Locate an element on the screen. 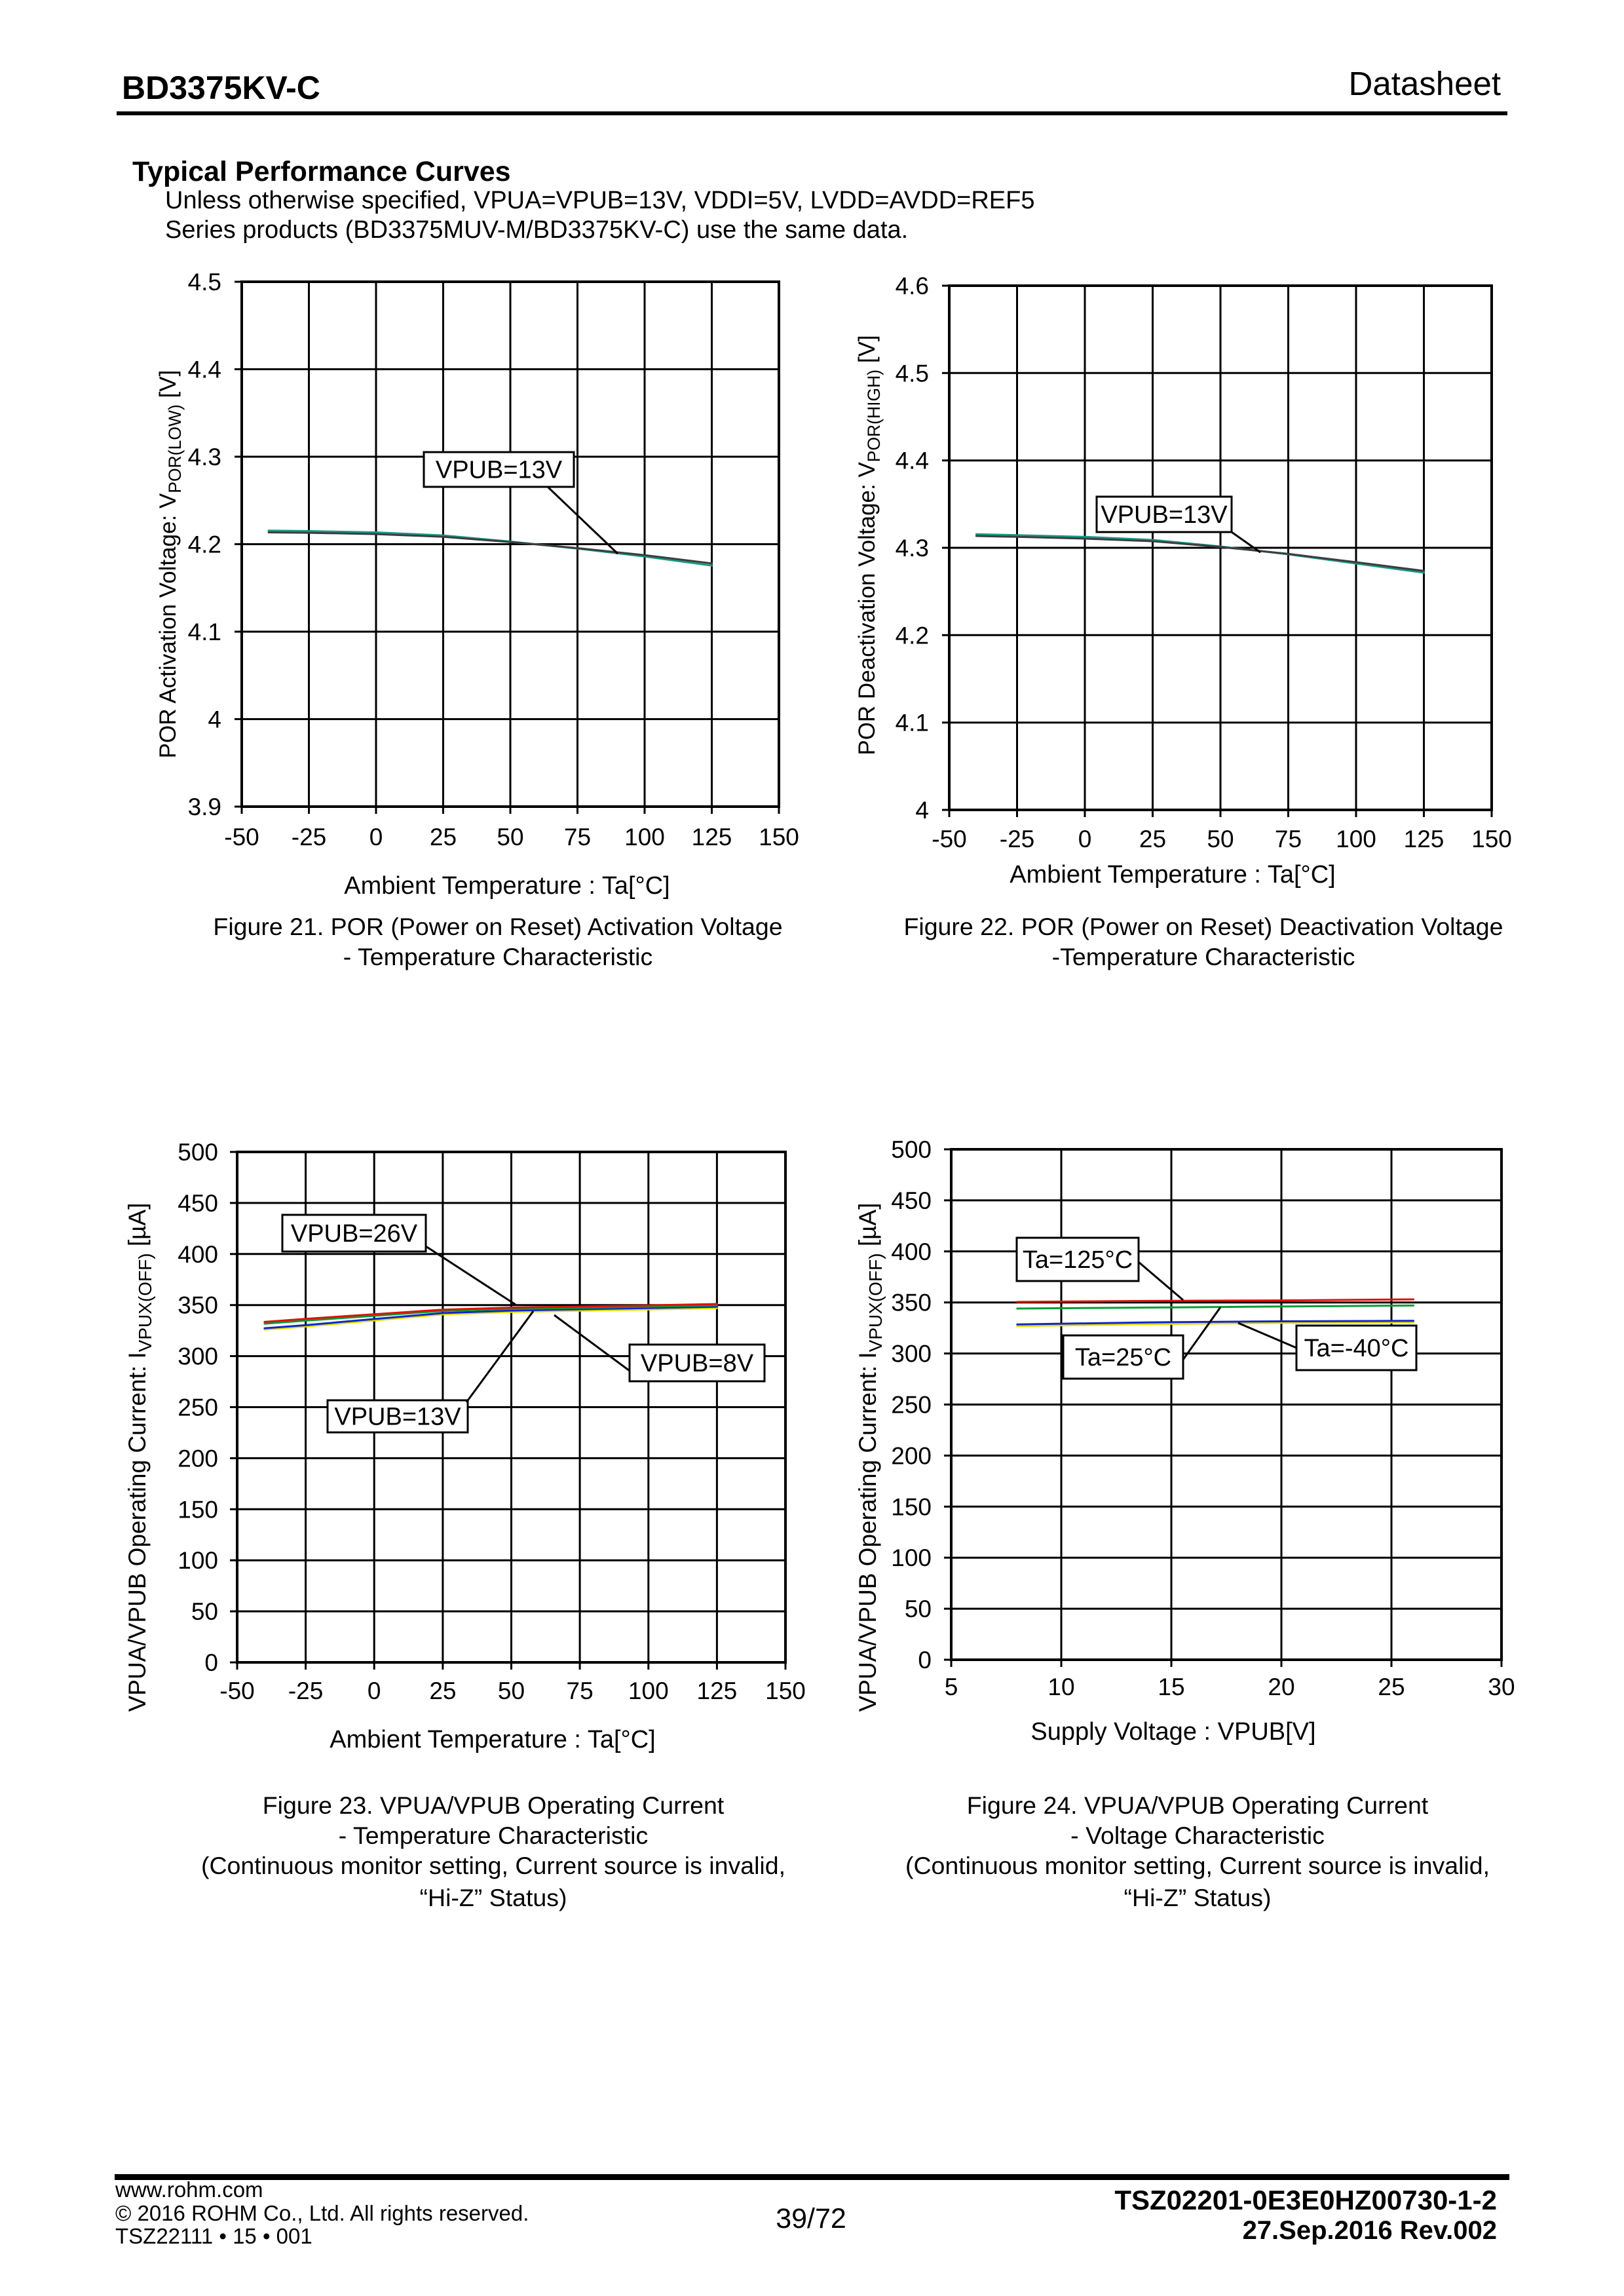 The height and width of the screenshot is (2296, 1624). svg-text: Supply Voltage : VPUB[V] is located at coordinates (1172, 1732).